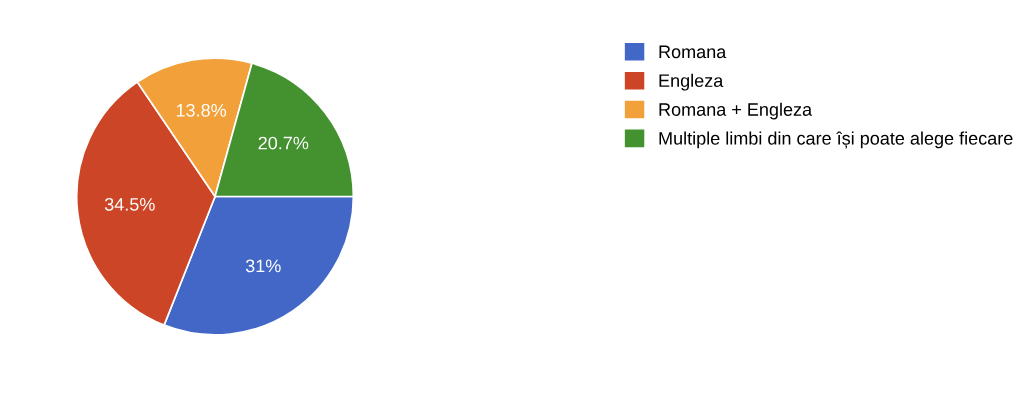 The height and width of the screenshot is (393, 1024). Describe the element at coordinates (283, 143) in the screenshot. I see `data-label: 20.7%` at that location.